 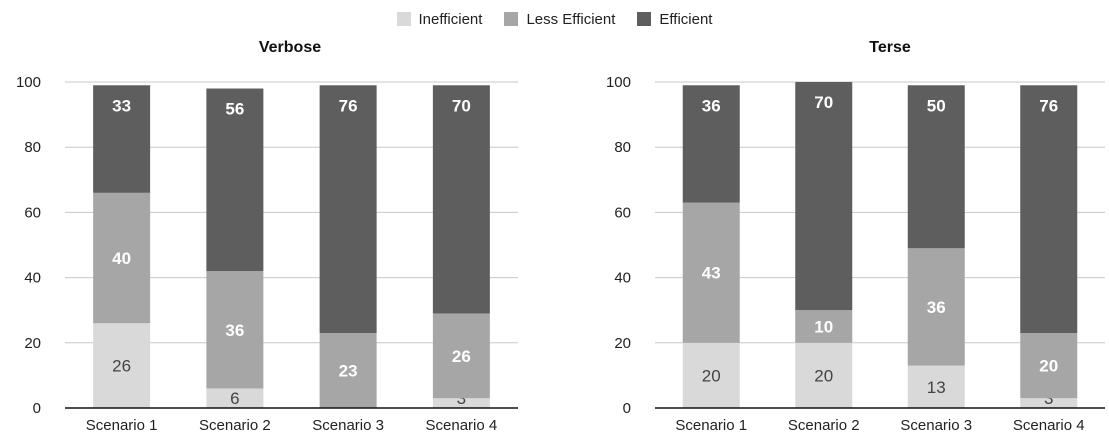 What do you see at coordinates (28, 82) in the screenshot?
I see `verbose-y-tick-label: 100` at bounding box center [28, 82].